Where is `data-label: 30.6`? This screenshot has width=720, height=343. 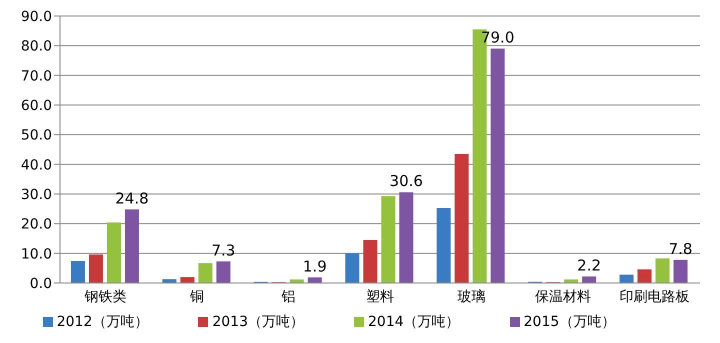 data-label: 30.6 is located at coordinates (406, 181).